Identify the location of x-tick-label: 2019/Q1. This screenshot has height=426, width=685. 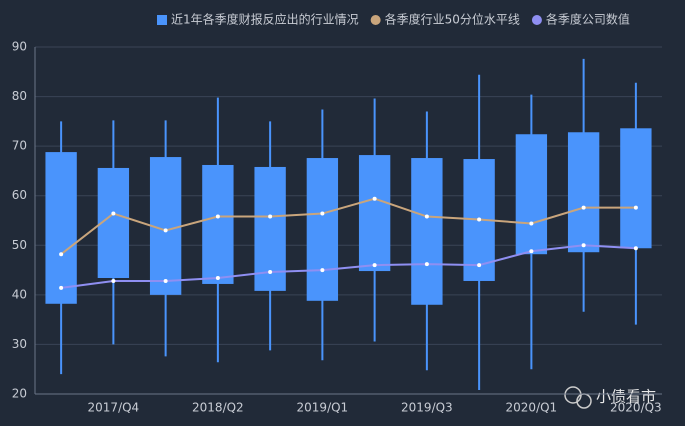
(323, 408).